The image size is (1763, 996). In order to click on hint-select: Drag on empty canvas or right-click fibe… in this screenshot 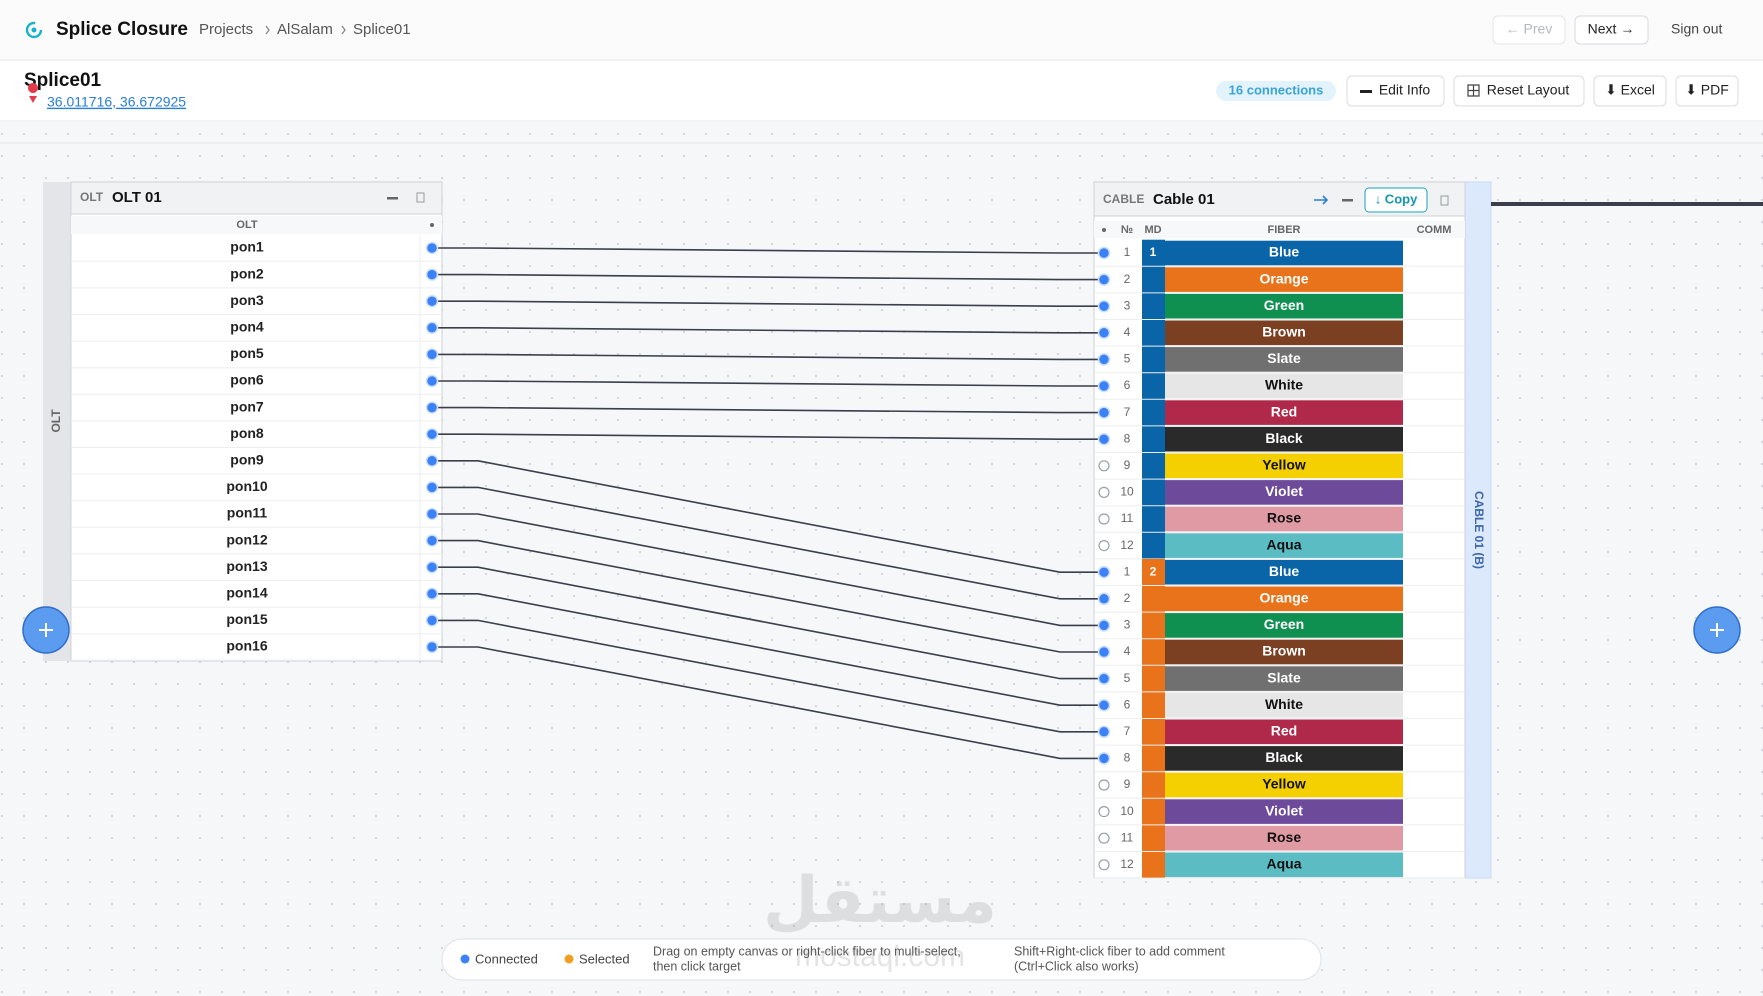, I will do `click(807, 951)`.